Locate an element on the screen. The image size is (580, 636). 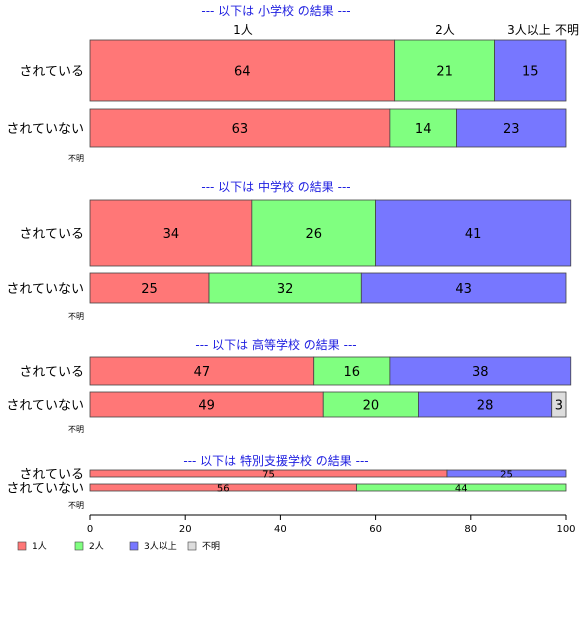
x-tick-label: 0 is located at coordinates (90, 529).